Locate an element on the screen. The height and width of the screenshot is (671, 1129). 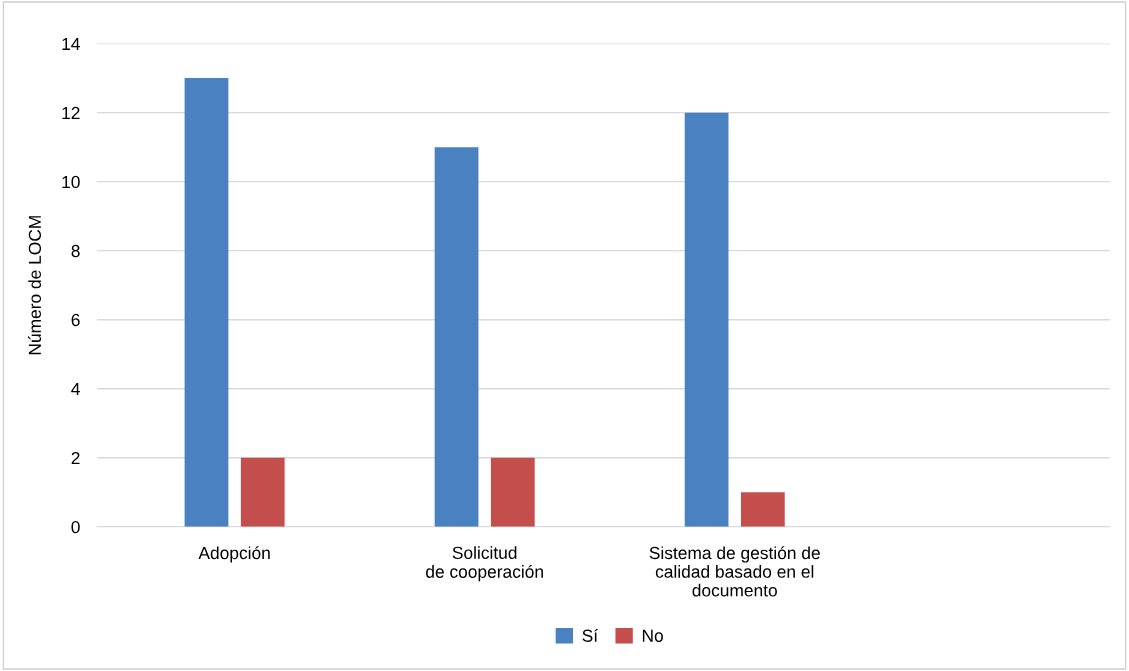
x-tick-label: Sistema de gestión de calidad basado en el documento is located at coordinates (734, 571).